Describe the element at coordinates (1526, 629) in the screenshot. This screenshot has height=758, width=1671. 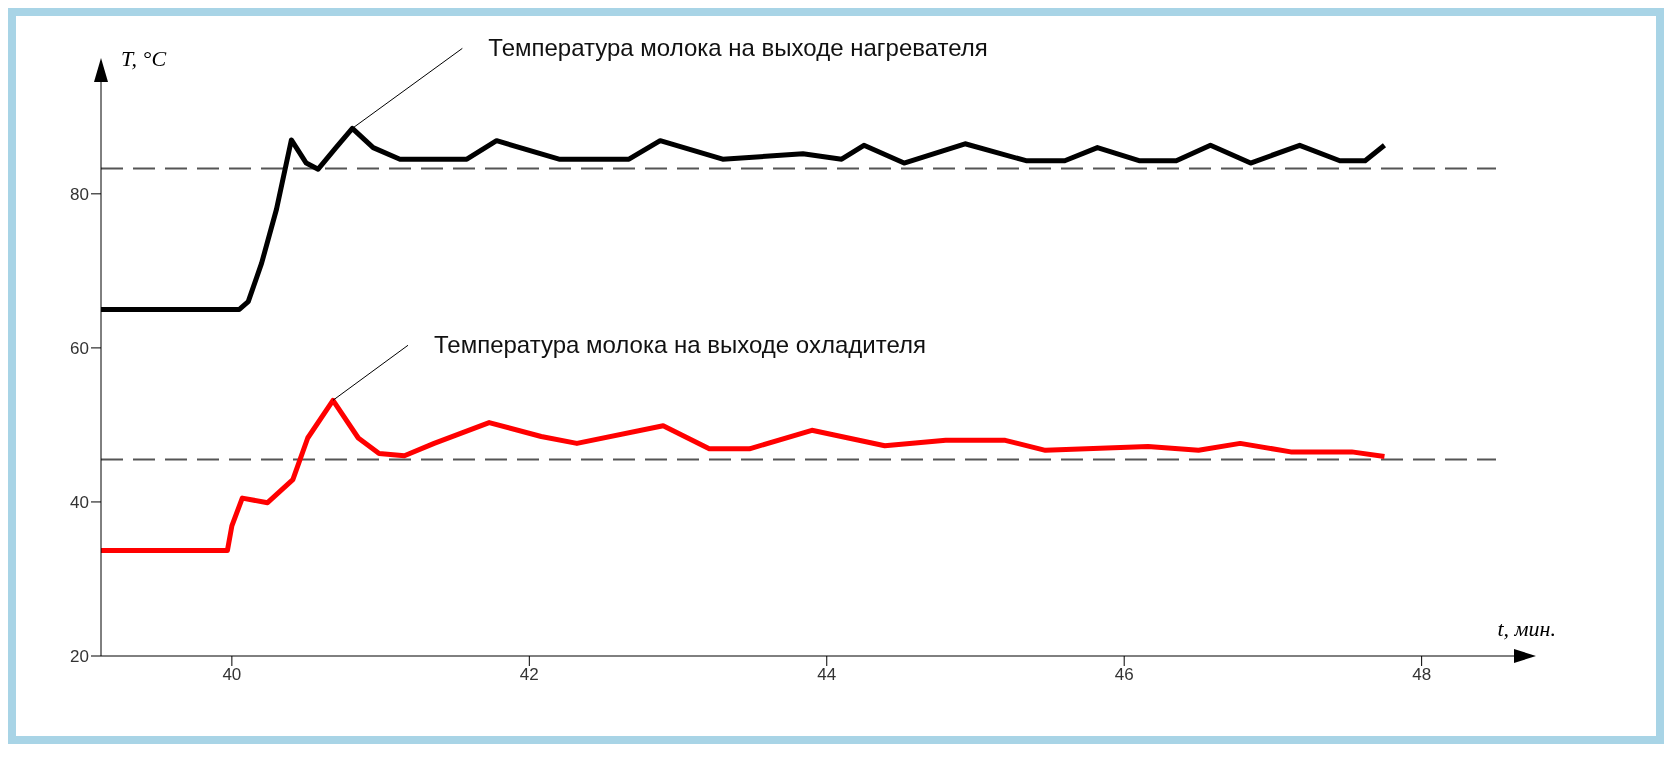
I see `x-axis-title: t, мин.` at that location.